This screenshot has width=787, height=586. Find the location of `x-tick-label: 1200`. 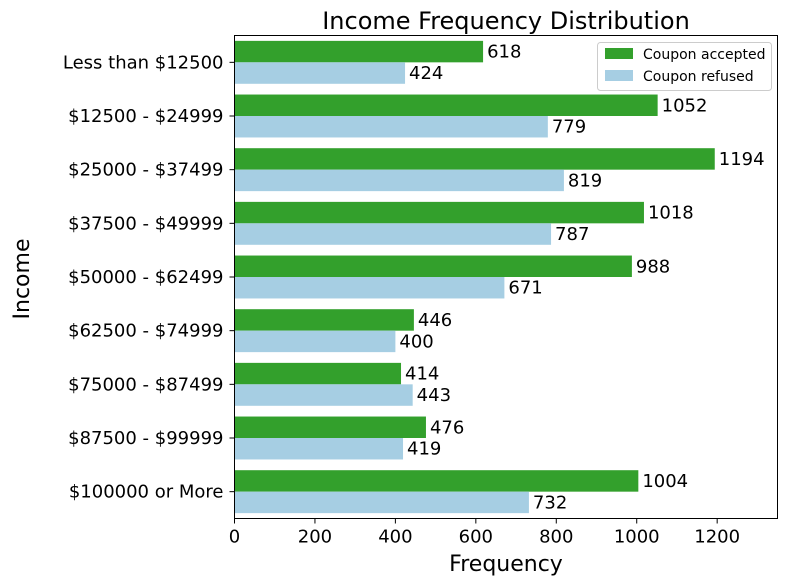

x-tick-label: 1200 is located at coordinates (717, 537).